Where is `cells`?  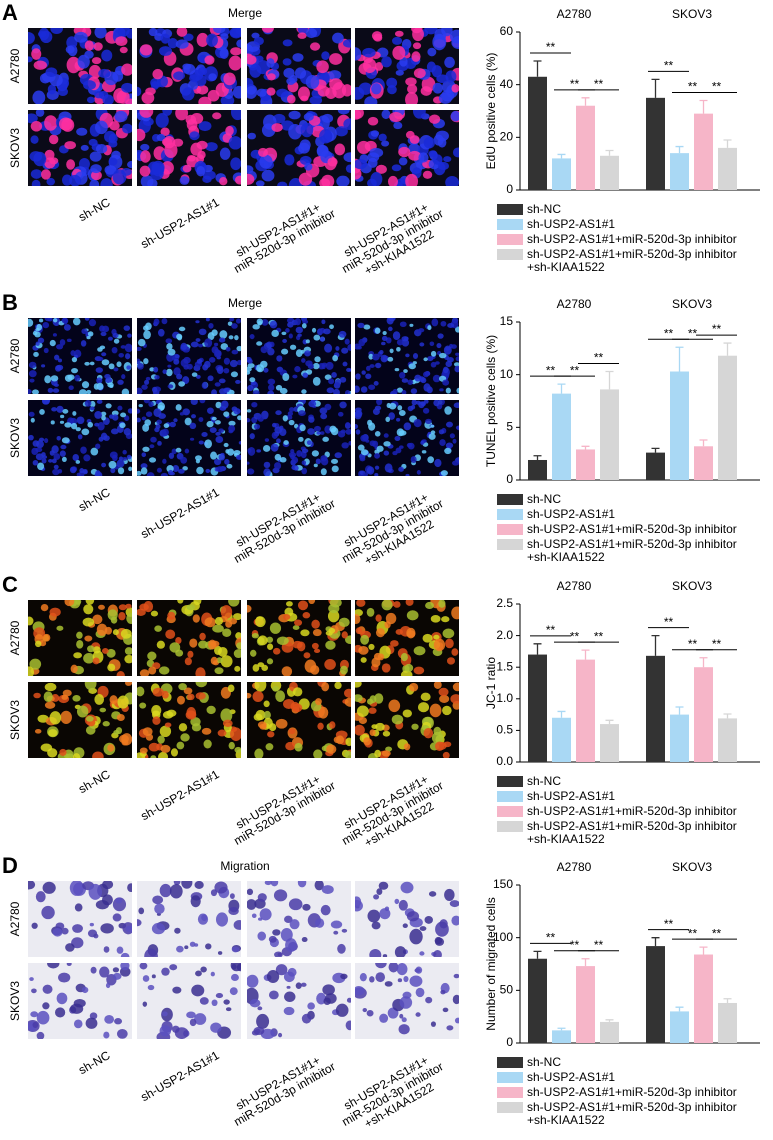
cells is located at coordinates (79, 1001).